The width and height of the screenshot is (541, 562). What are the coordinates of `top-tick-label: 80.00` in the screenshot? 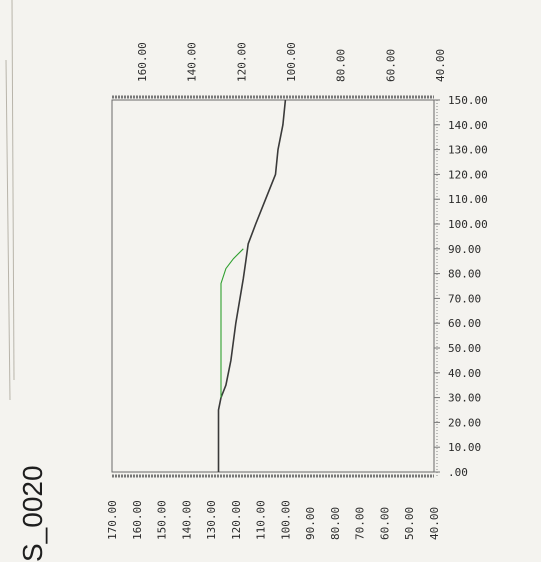 It's located at (341, 65).